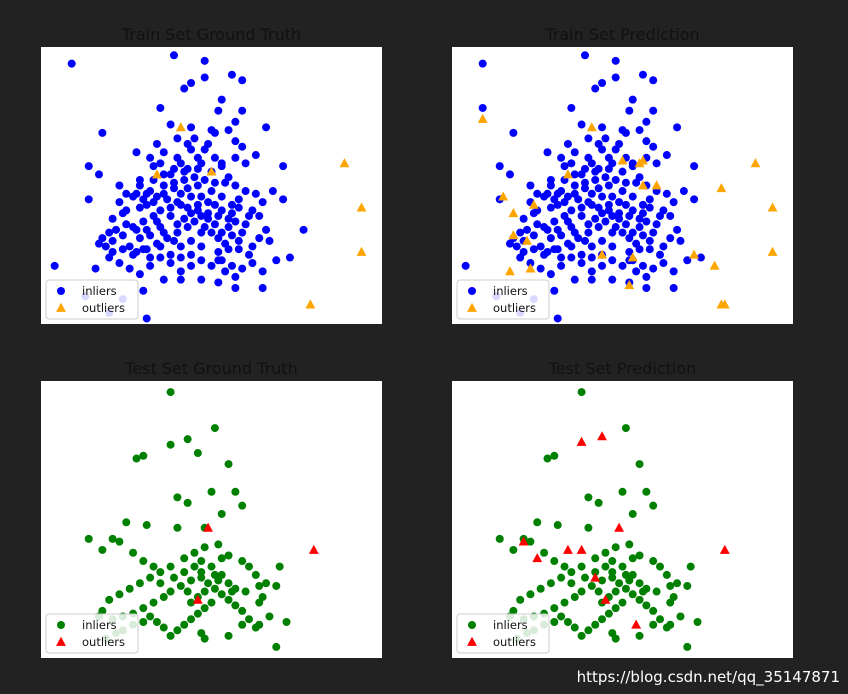  I want to click on legend-label: inliers, so click(99, 291).